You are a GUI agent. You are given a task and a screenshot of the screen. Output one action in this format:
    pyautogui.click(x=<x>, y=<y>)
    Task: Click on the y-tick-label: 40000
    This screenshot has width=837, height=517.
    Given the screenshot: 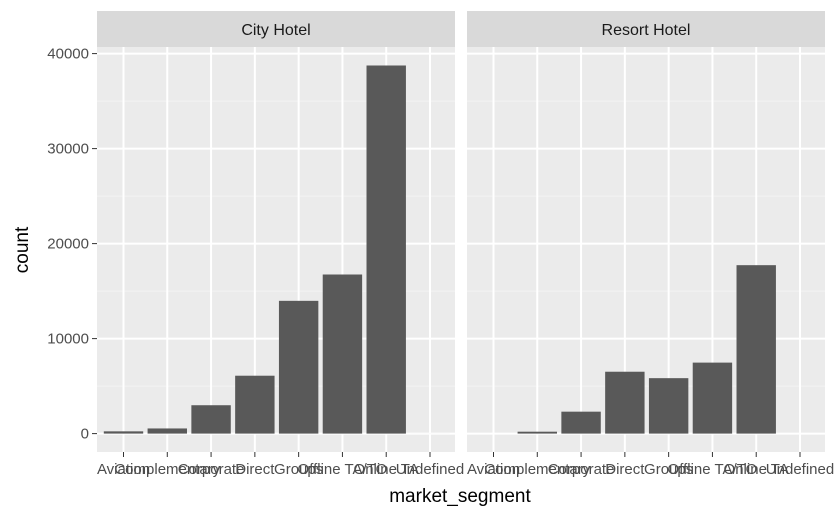 What is the action you would take?
    pyautogui.click(x=68, y=54)
    